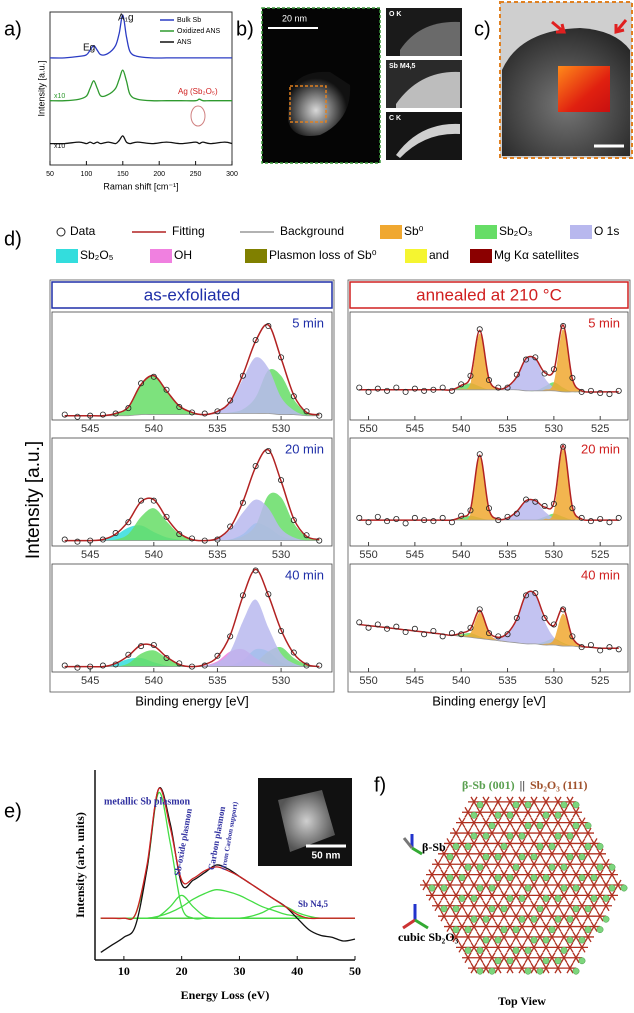 Image resolution: width=634 pixels, height=1013 pixels. Describe the element at coordinates (604, 322) in the screenshot. I see `subplot-label: 5 min` at that location.